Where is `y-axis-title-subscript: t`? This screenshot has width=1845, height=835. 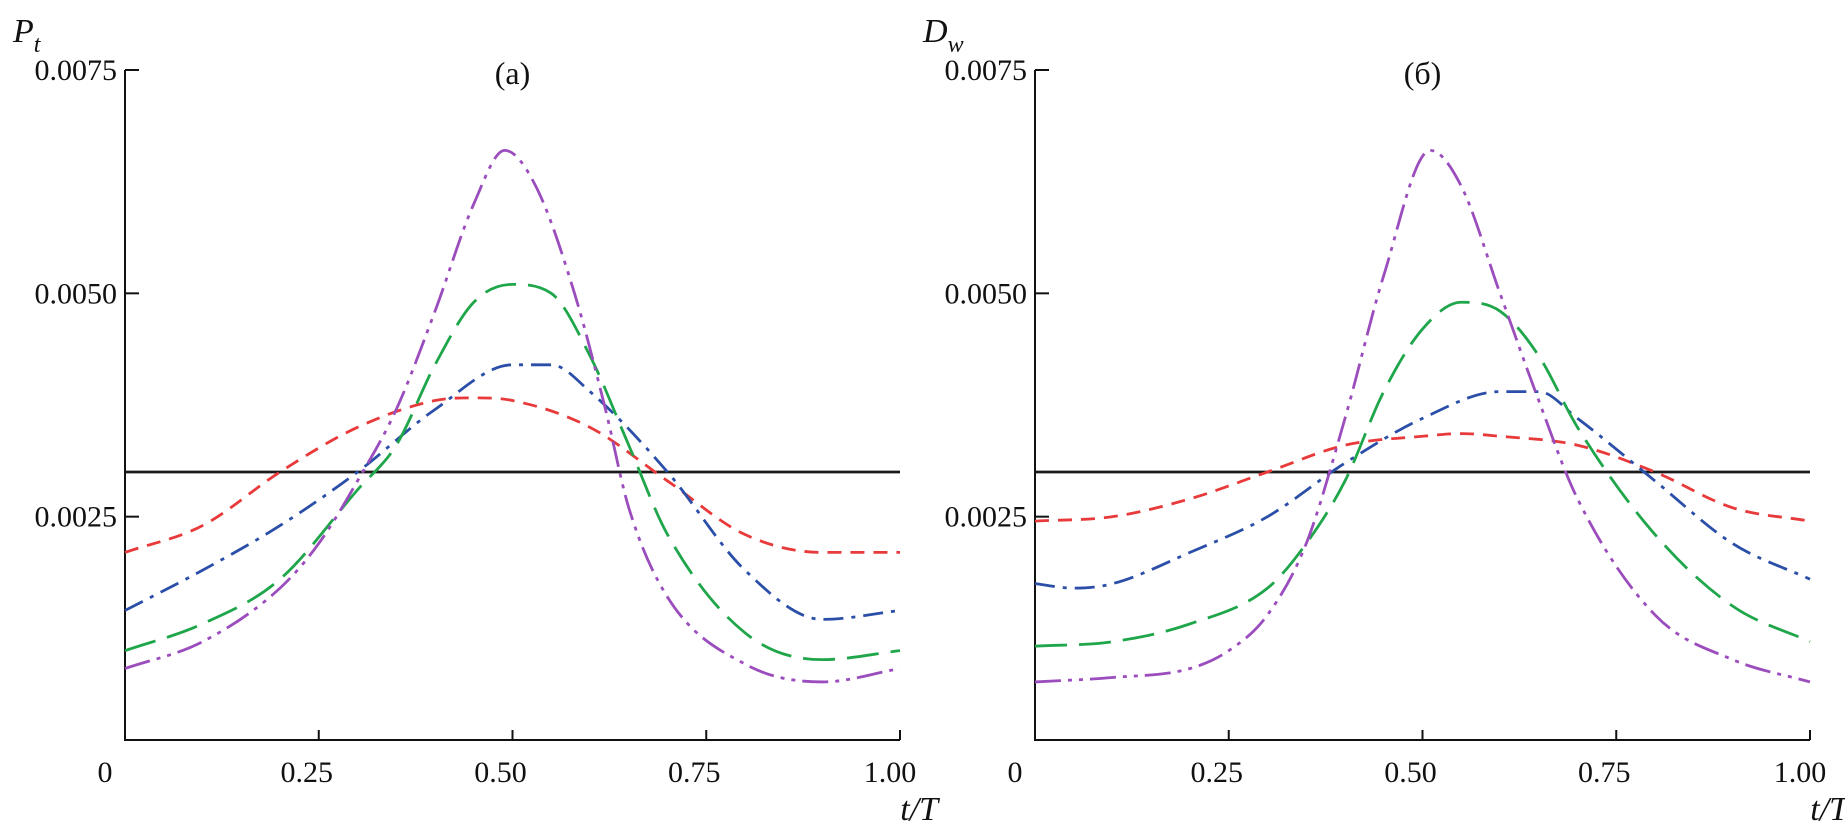 y-axis-title-subscript: t is located at coordinates (38, 45).